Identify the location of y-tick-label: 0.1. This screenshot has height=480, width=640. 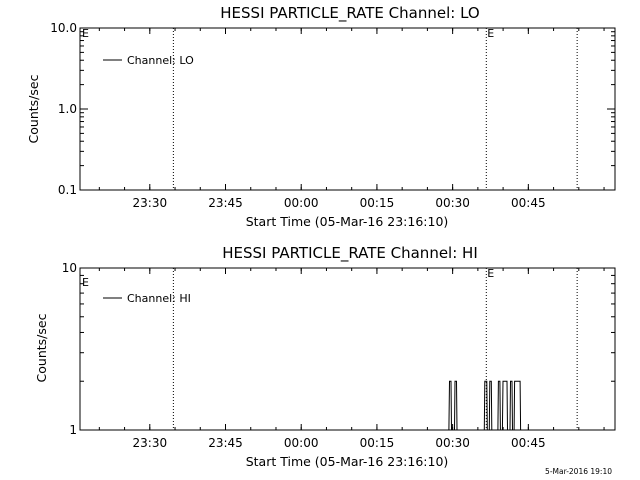
(67, 190).